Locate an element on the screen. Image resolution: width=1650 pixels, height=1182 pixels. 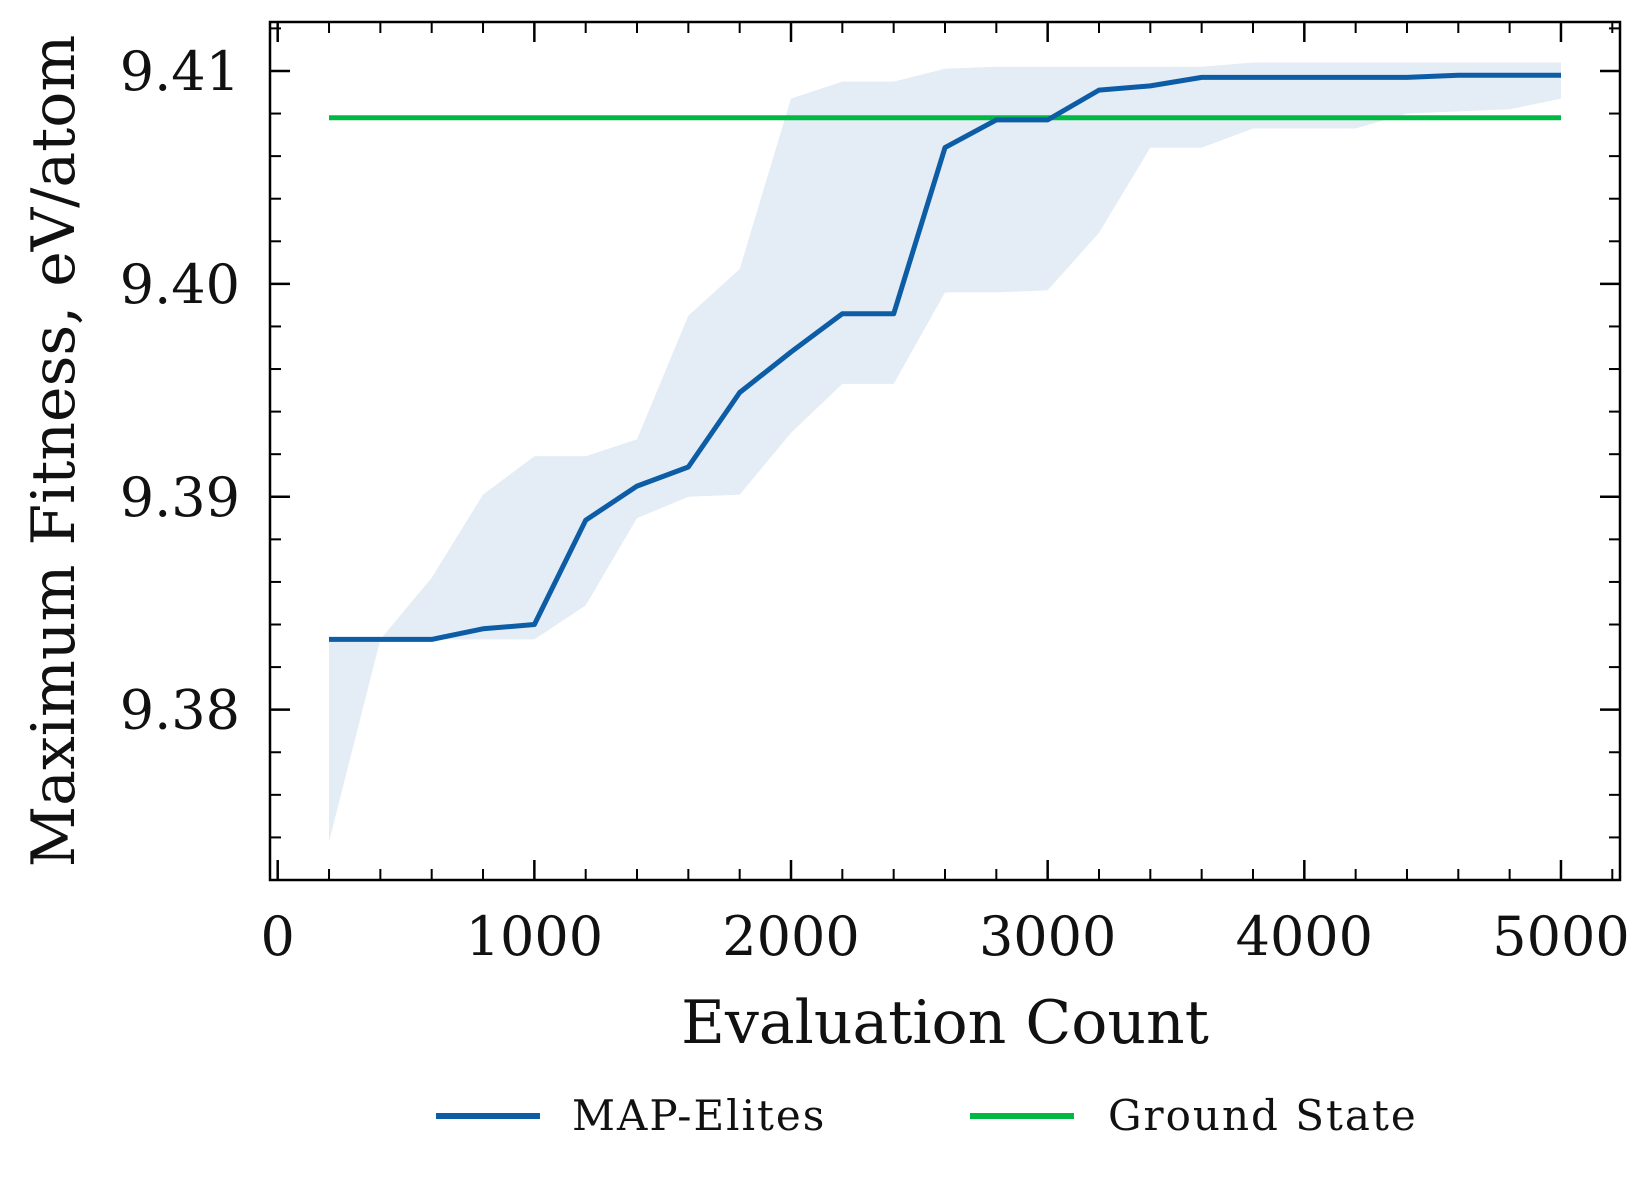
y-tick-label: 9.41 is located at coordinates (180, 71).